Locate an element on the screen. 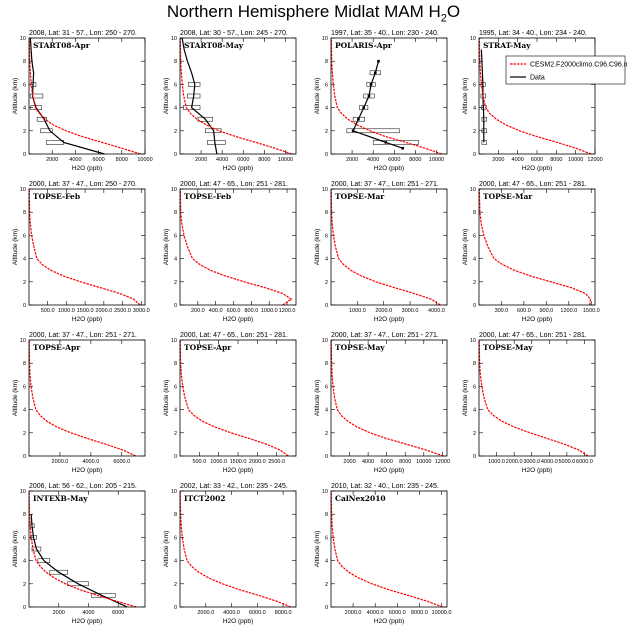 The image size is (627, 641). panel-7-xtick-label-3000: 3000.0 is located at coordinates (410, 311).